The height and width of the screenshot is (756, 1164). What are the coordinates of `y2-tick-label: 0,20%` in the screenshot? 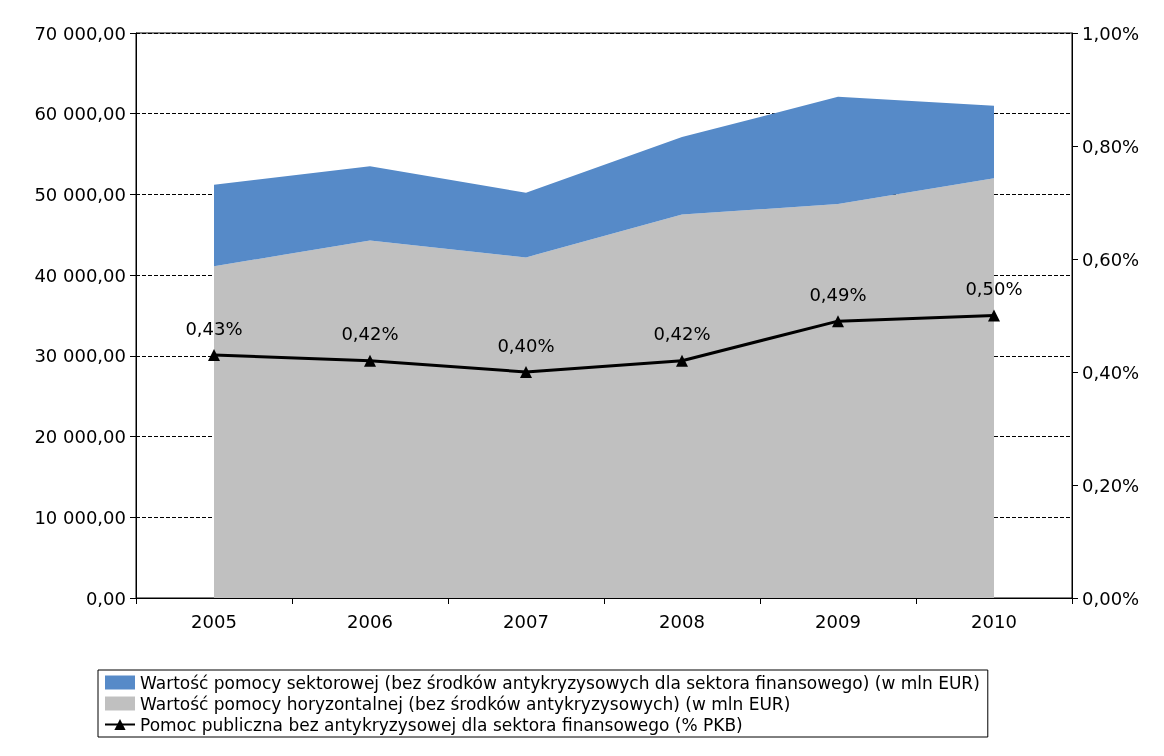 It's located at (1111, 485).